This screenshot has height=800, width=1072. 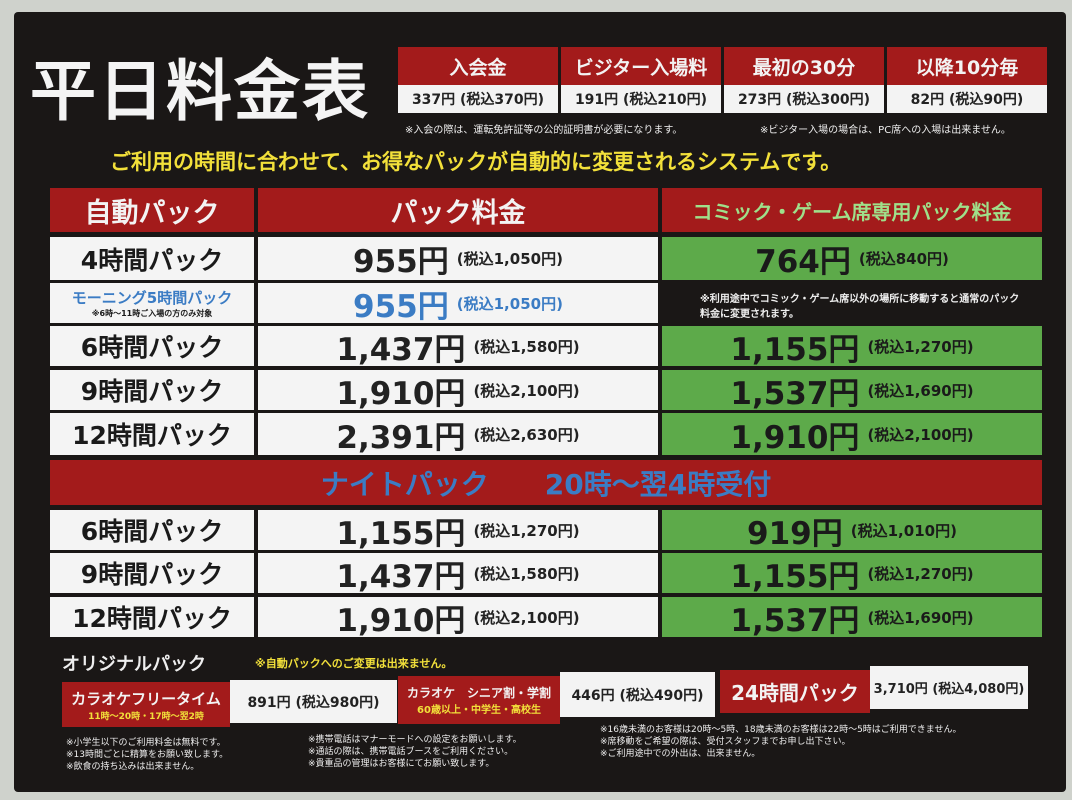 What do you see at coordinates (967, 66) in the screenshot?
I see `fee-label: 以降10分毎` at bounding box center [967, 66].